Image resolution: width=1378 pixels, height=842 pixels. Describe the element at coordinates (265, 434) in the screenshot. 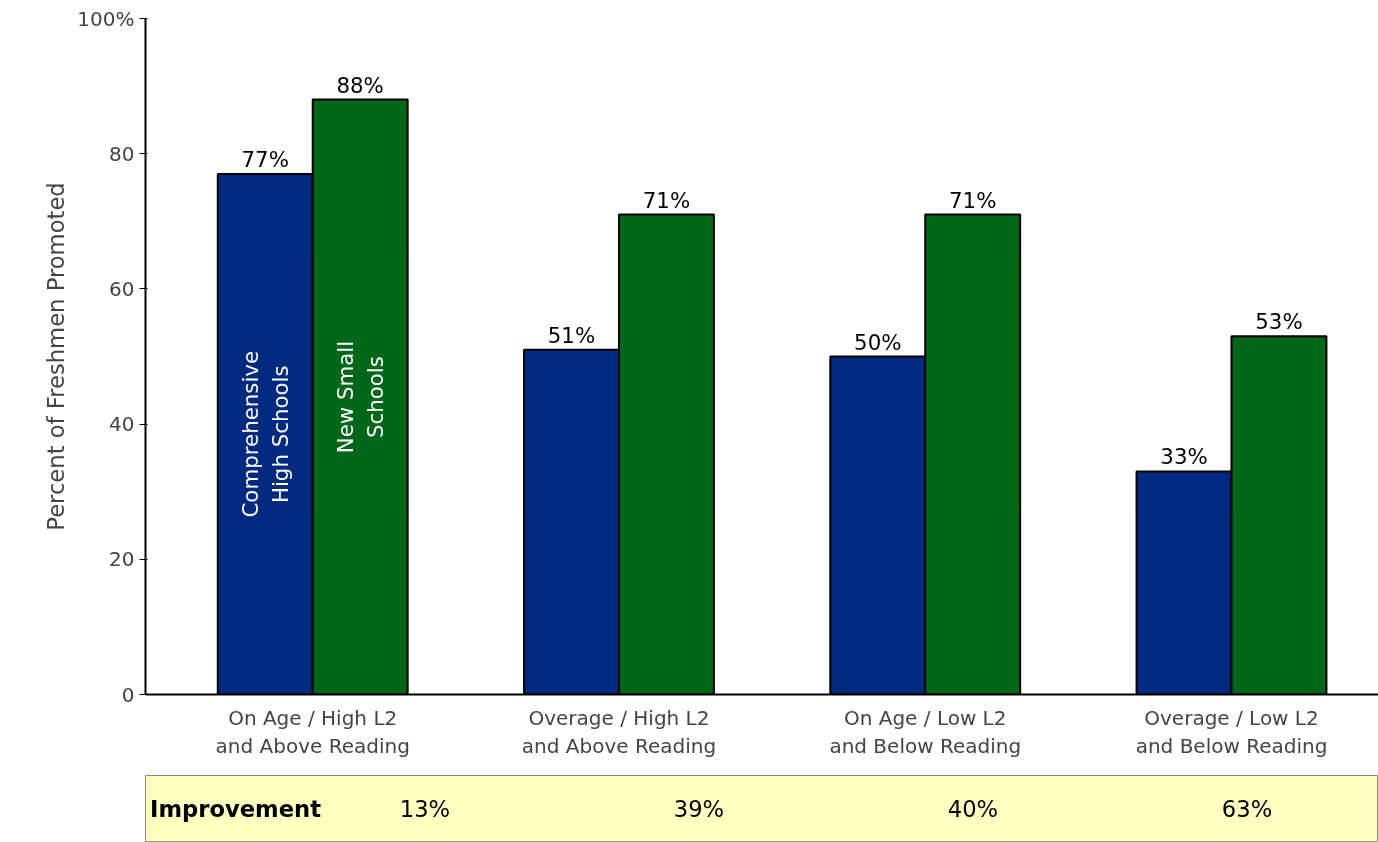

I see `series-label: Comprehensive High Schools` at that location.